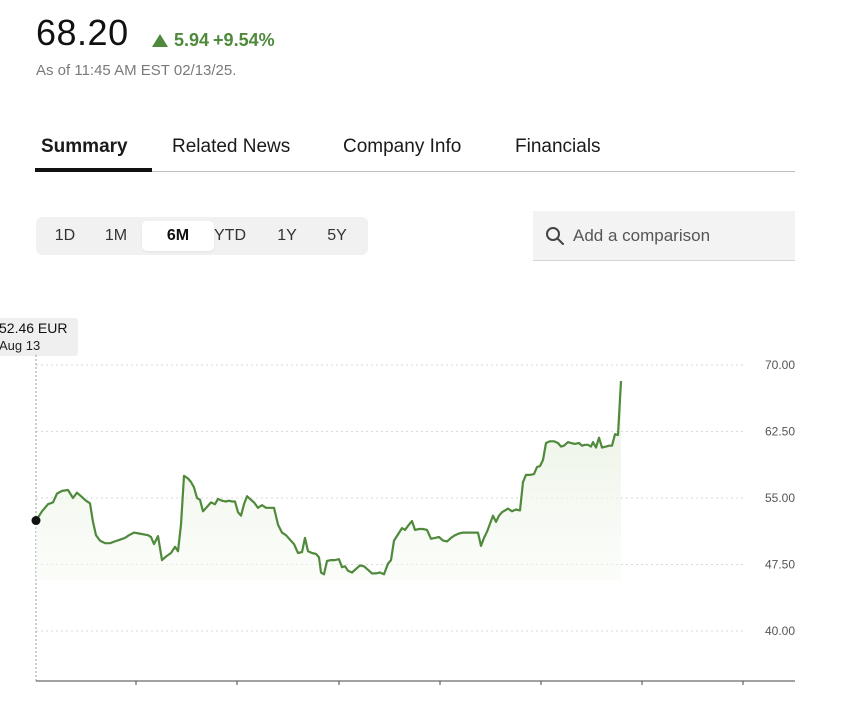 The width and height of the screenshot is (860, 725). I want to click on y-tick-label: 62.50, so click(780, 432).